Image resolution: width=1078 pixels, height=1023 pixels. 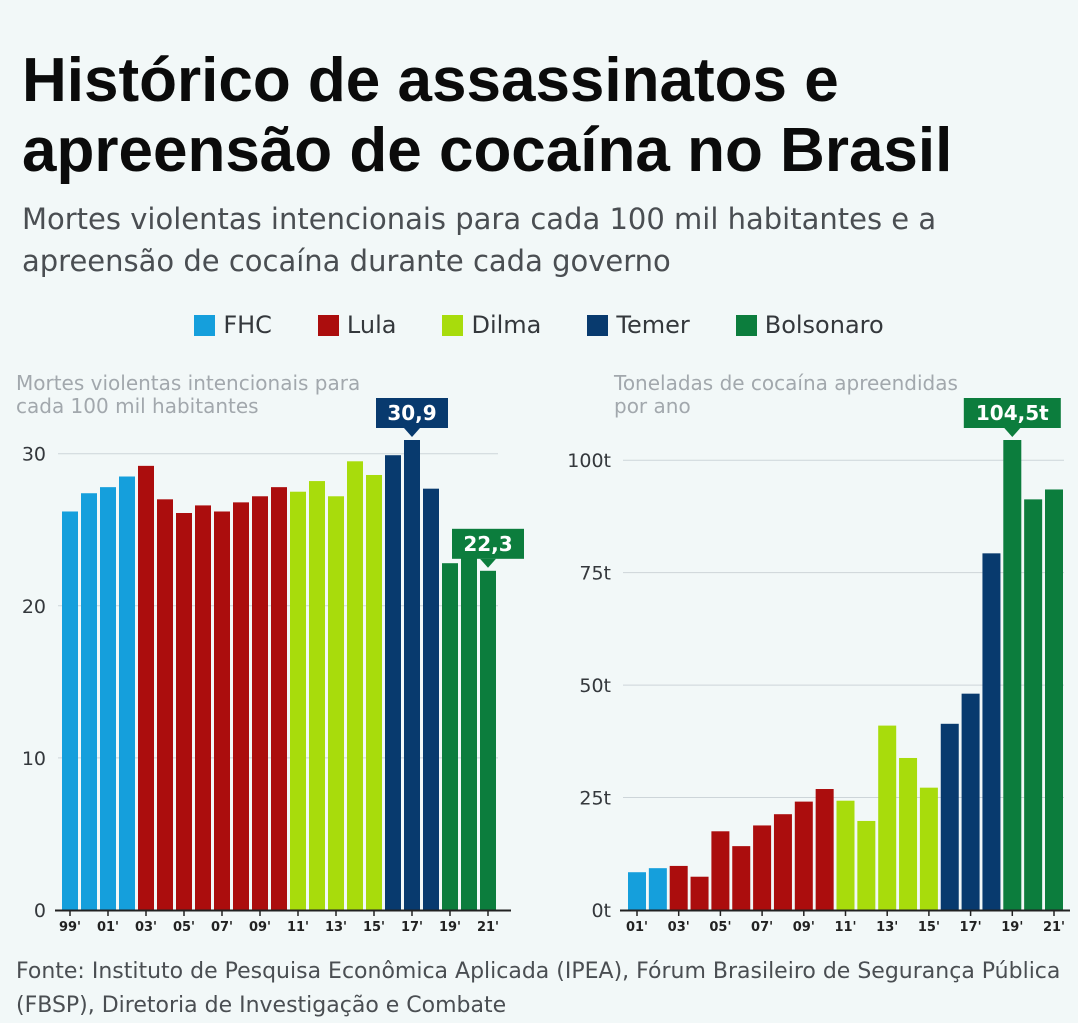 I want to click on cocaine-callout-pointer, so click(x=1012, y=432).